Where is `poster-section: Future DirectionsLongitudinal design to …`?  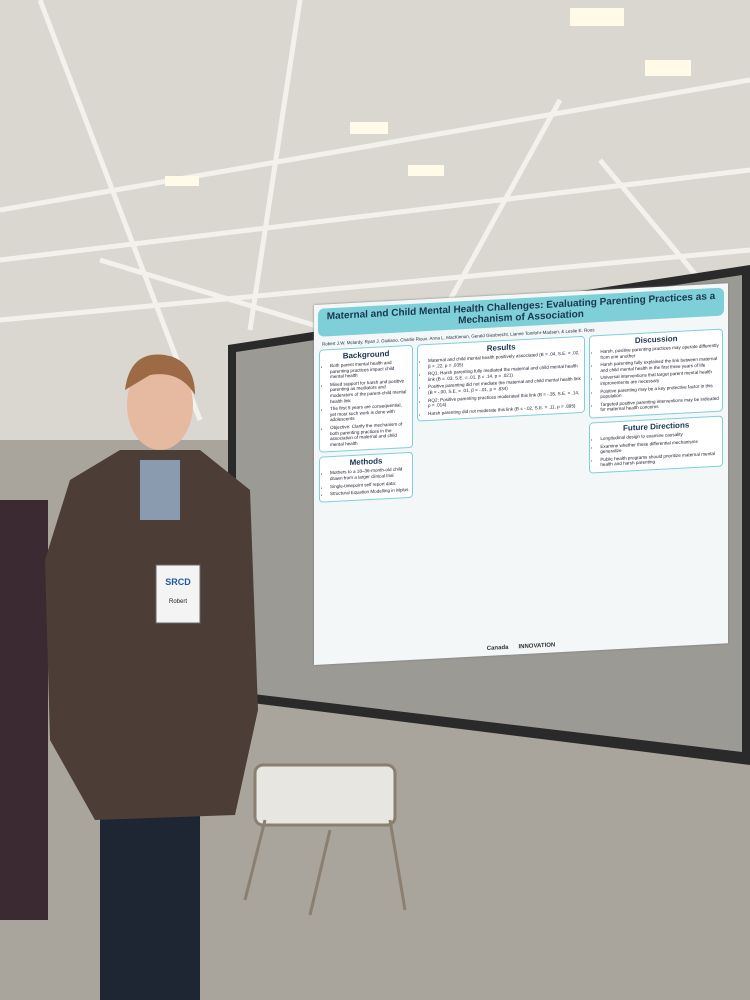 poster-section: Future DirectionsLongitudinal design to … is located at coordinates (656, 444).